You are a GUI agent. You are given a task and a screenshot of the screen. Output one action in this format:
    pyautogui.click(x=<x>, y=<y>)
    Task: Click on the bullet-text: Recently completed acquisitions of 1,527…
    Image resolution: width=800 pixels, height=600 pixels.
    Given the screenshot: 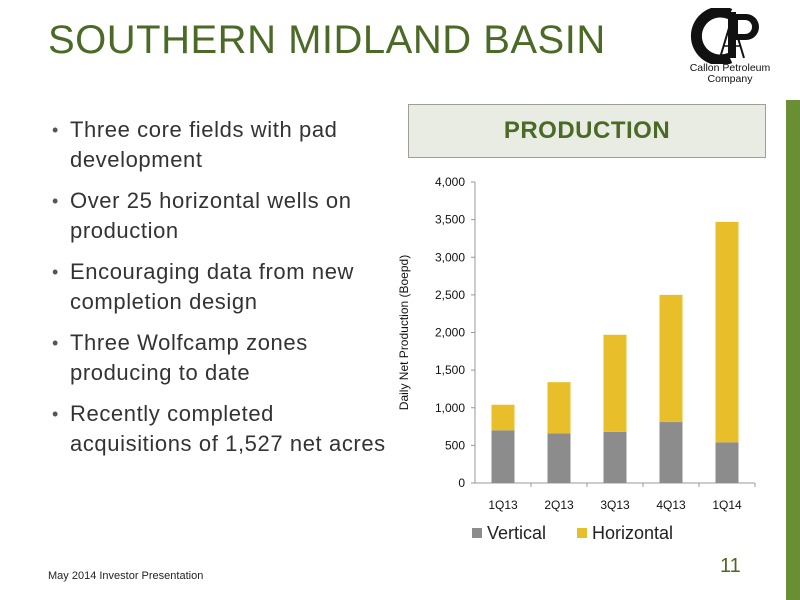 What is the action you would take?
    pyautogui.click(x=228, y=428)
    